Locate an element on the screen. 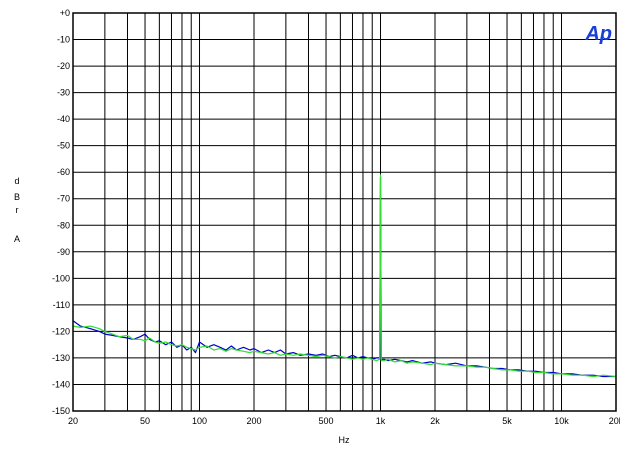 This screenshot has height=449, width=620. y-tick-label: -50 is located at coordinates (63, 146).